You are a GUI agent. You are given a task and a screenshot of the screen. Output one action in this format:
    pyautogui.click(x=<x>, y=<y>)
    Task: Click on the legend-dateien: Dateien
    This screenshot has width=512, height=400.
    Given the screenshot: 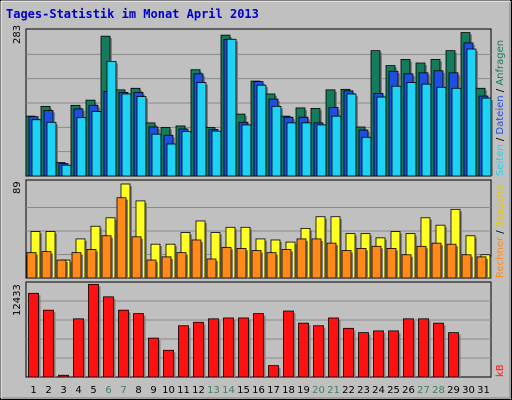 What is the action you would take?
    pyautogui.click(x=500, y=114)
    